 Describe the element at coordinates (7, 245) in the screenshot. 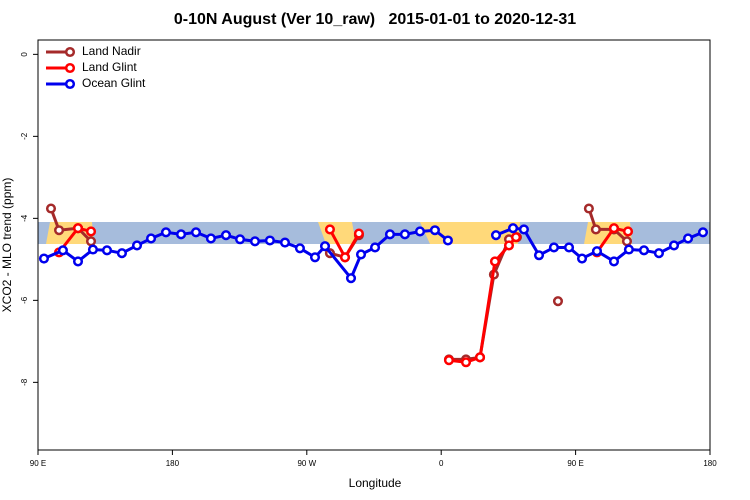

I see `y-axis-label: XCO2 - MLO trend (ppm)` at that location.